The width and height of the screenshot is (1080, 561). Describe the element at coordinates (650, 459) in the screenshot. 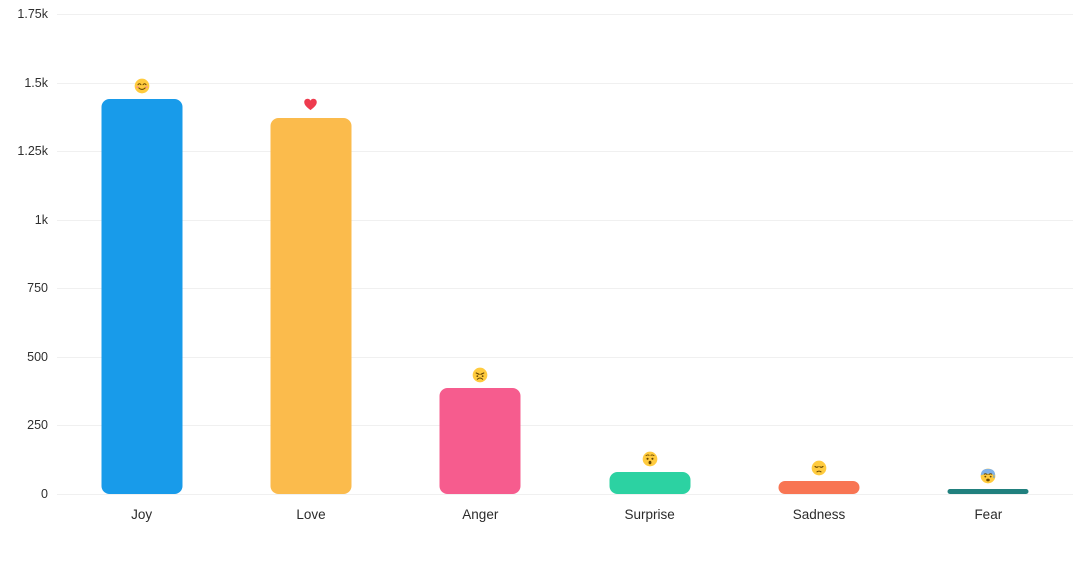

I see `hushed-face-emoji-icon` at that location.